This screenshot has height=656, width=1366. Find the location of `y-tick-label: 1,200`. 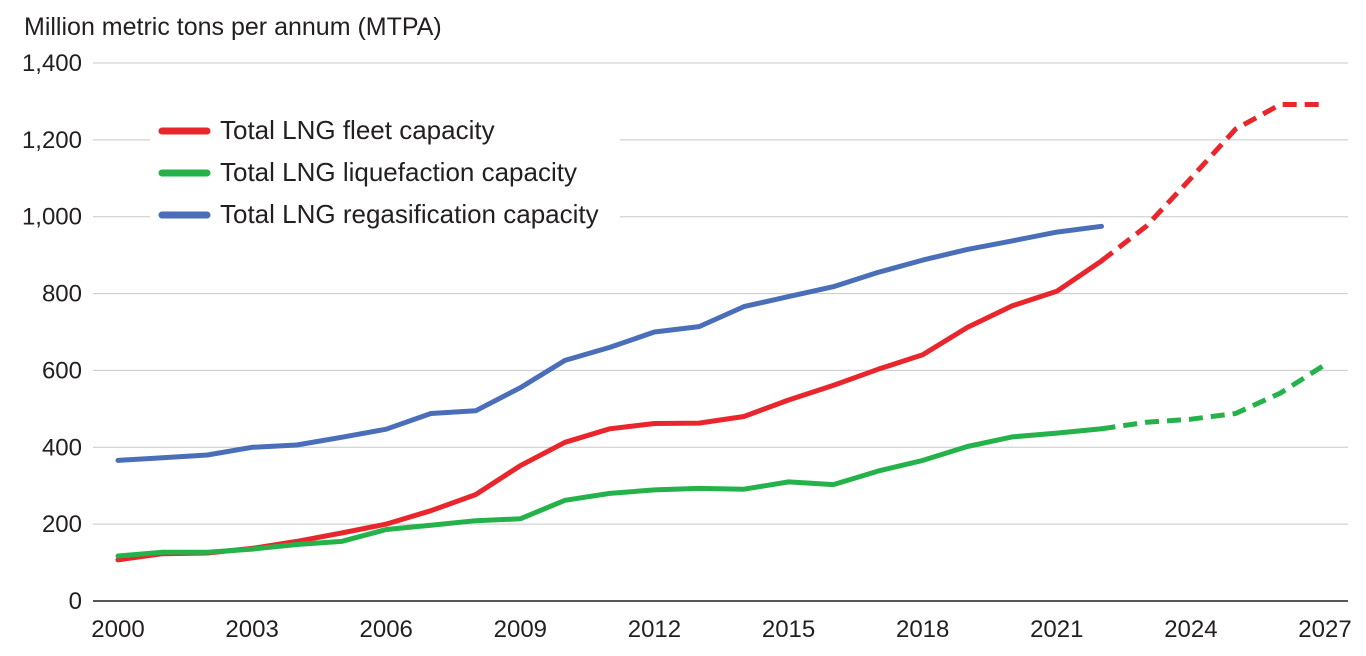

y-tick-label: 1,200 is located at coordinates (52, 140).